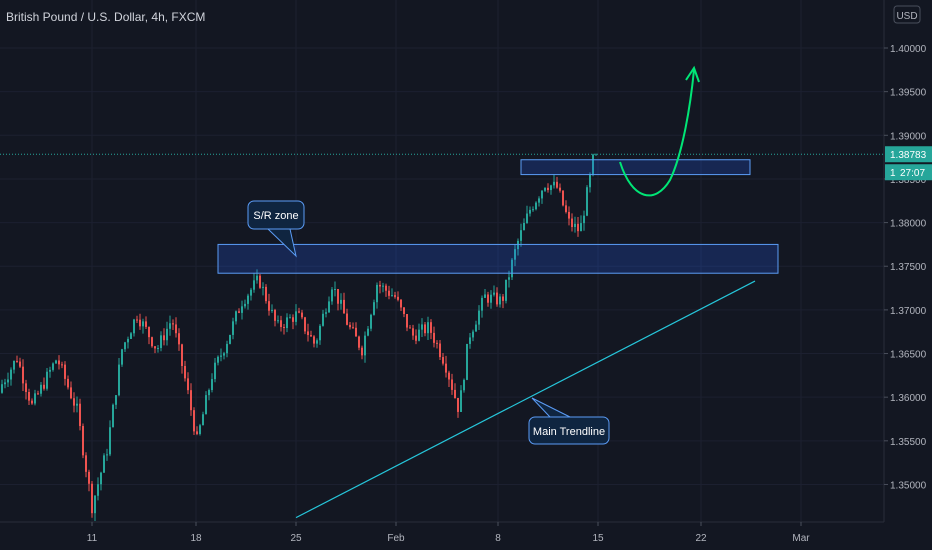  What do you see at coordinates (908, 136) in the screenshot?
I see `price-tick-label: 1.39000` at bounding box center [908, 136].